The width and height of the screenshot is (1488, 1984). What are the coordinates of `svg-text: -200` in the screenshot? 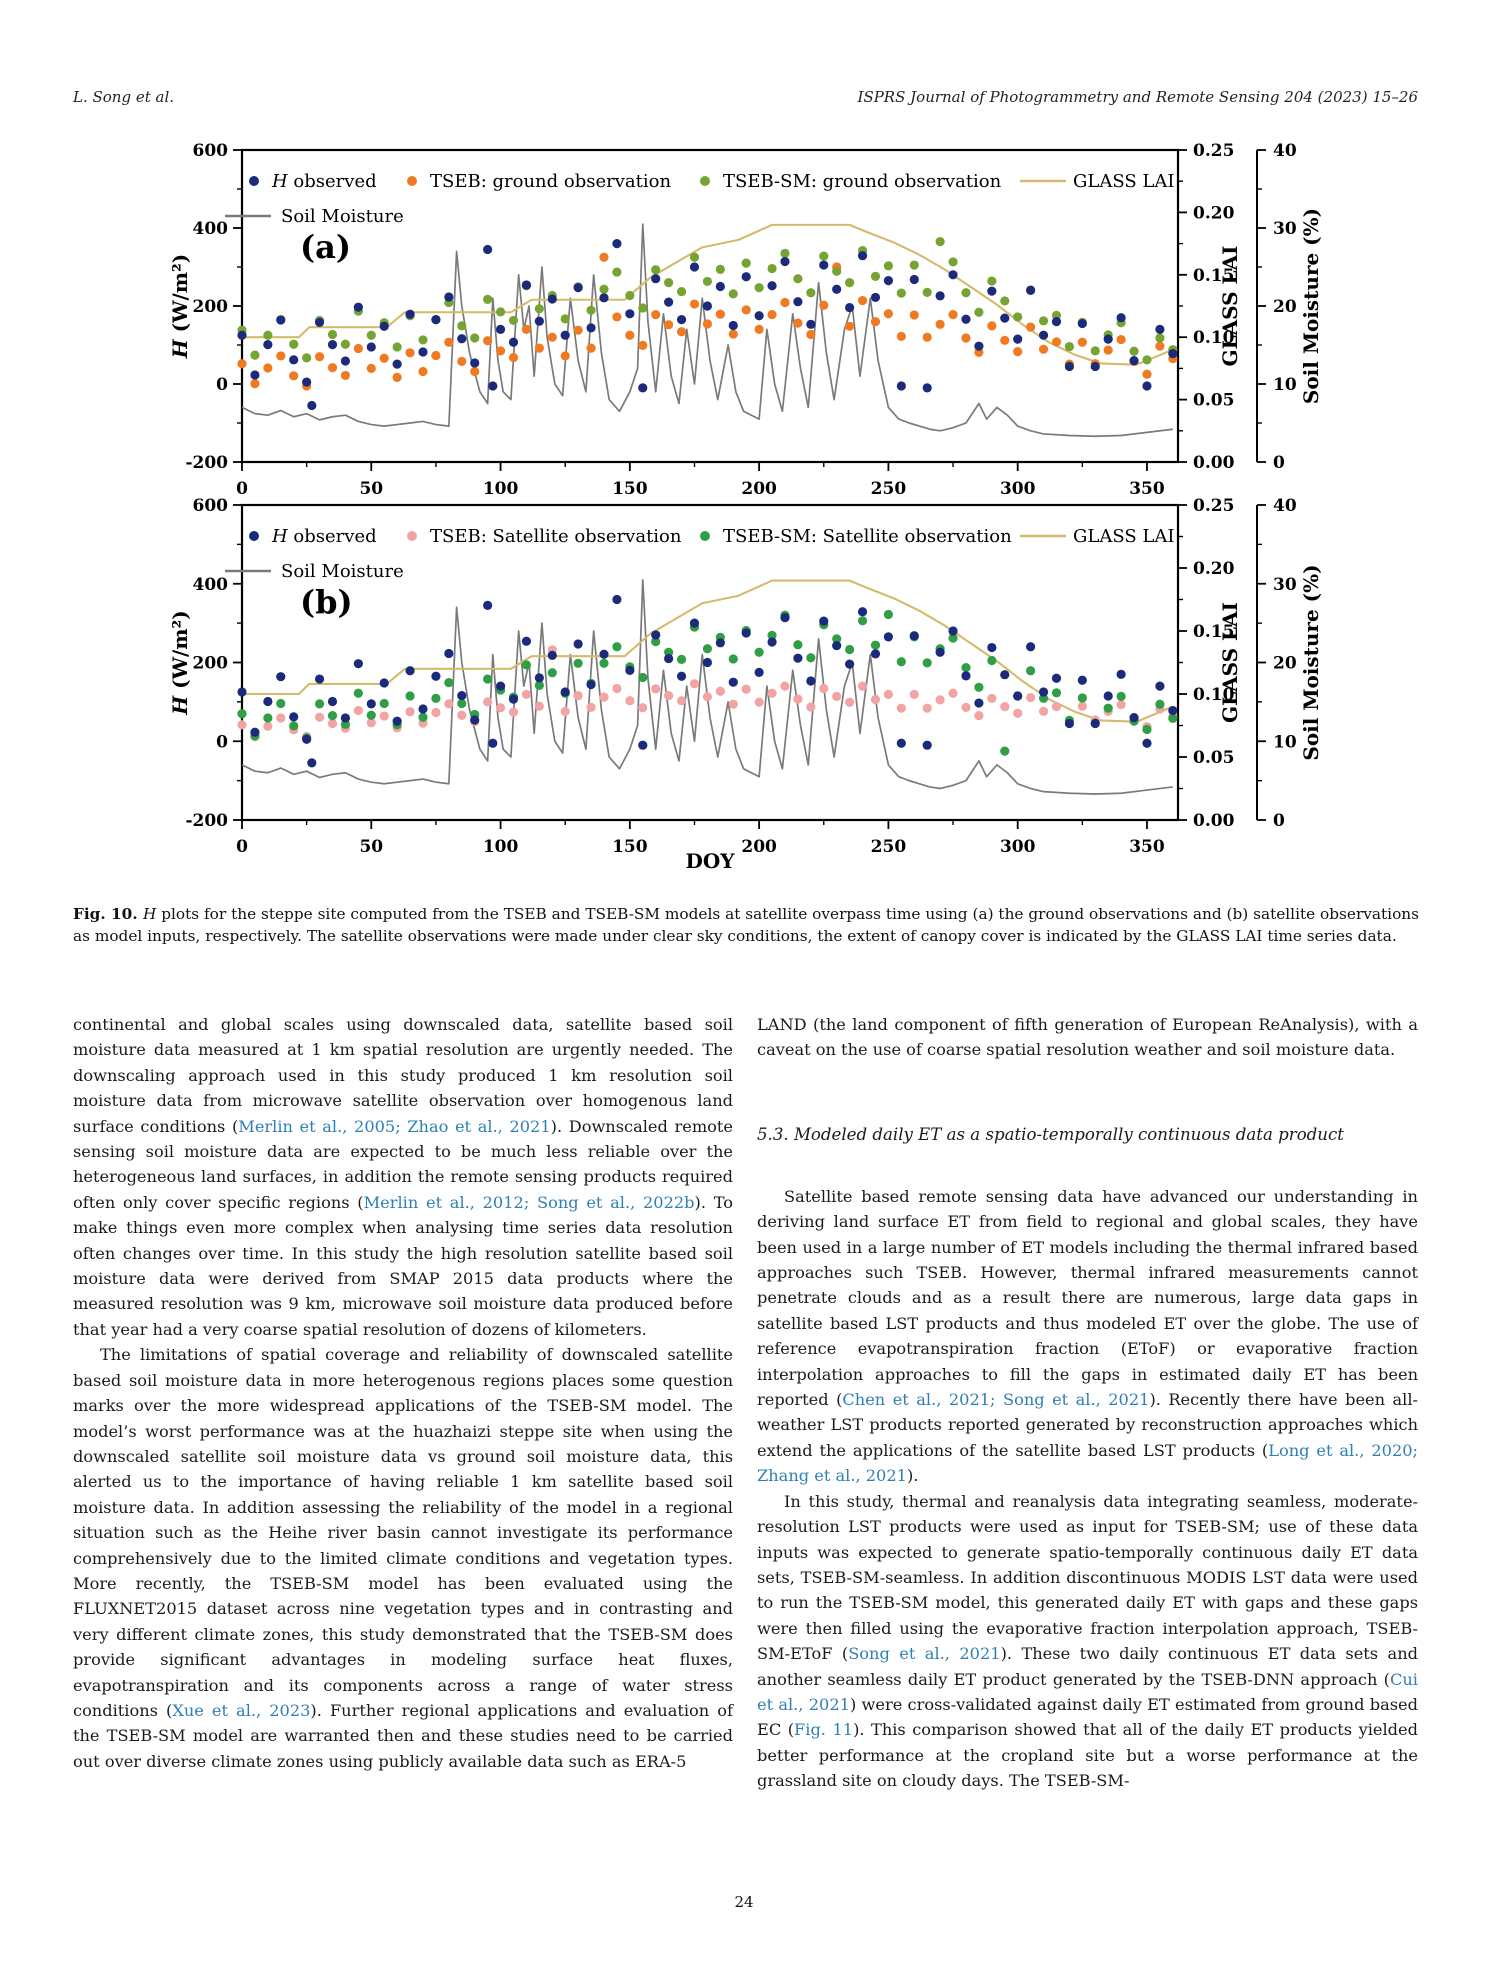 It's located at (206, 463).